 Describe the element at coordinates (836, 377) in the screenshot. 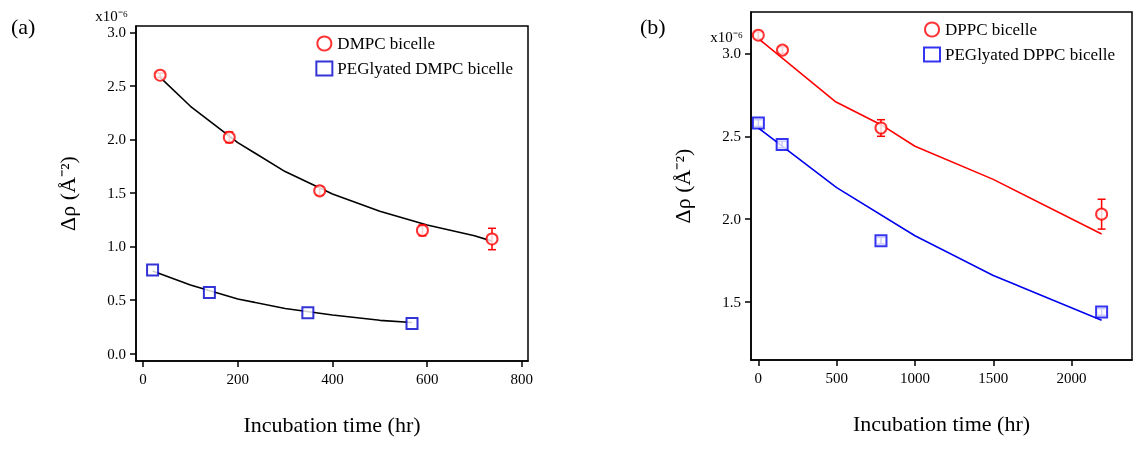

I see `x-tick-label: 500` at that location.